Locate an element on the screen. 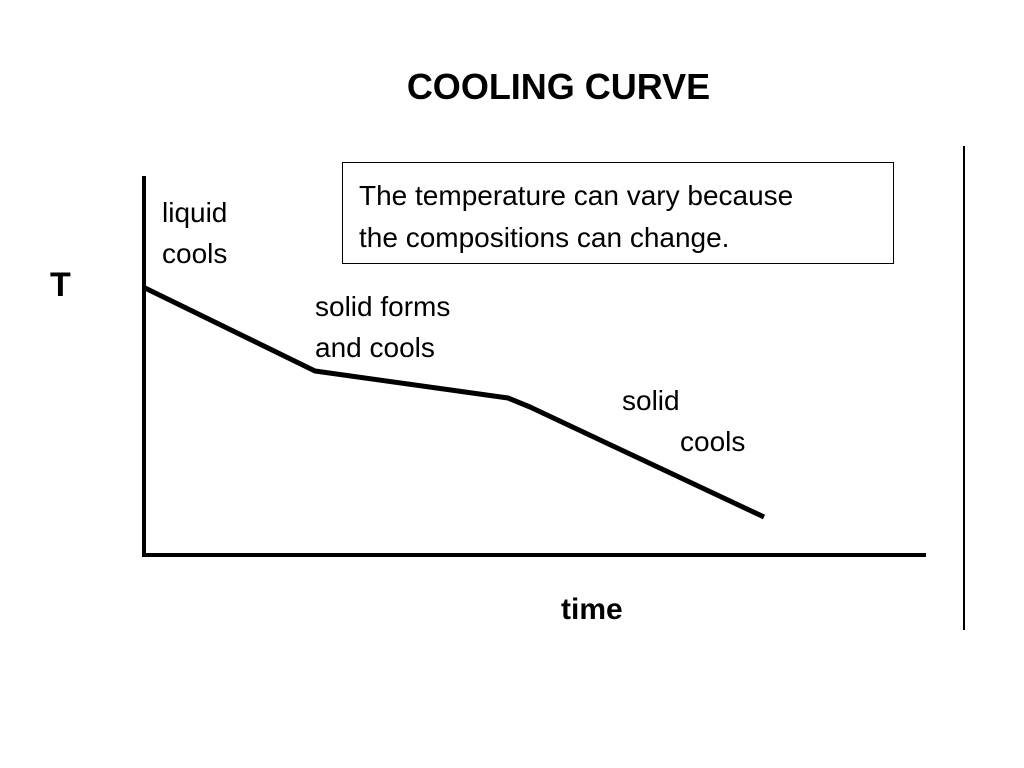 This screenshot has height=768, width=1024. note-line-1: The temperature can vary because is located at coordinates (576, 195).